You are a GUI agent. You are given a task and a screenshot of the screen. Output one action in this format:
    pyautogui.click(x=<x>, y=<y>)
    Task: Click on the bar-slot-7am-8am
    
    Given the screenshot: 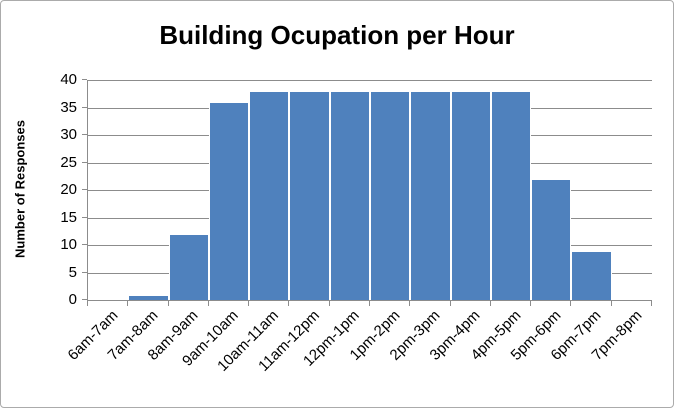 What is the action you would take?
    pyautogui.click(x=148, y=190)
    